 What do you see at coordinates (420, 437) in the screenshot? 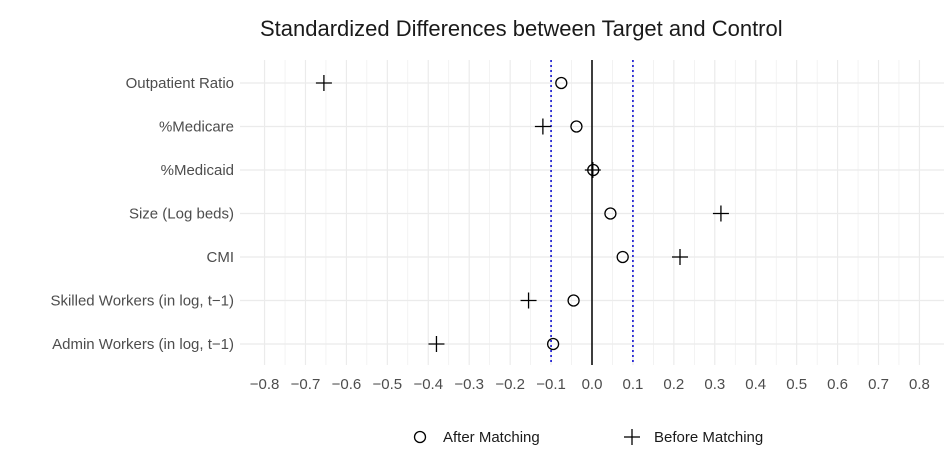
I see `legend-circle-icon` at bounding box center [420, 437].